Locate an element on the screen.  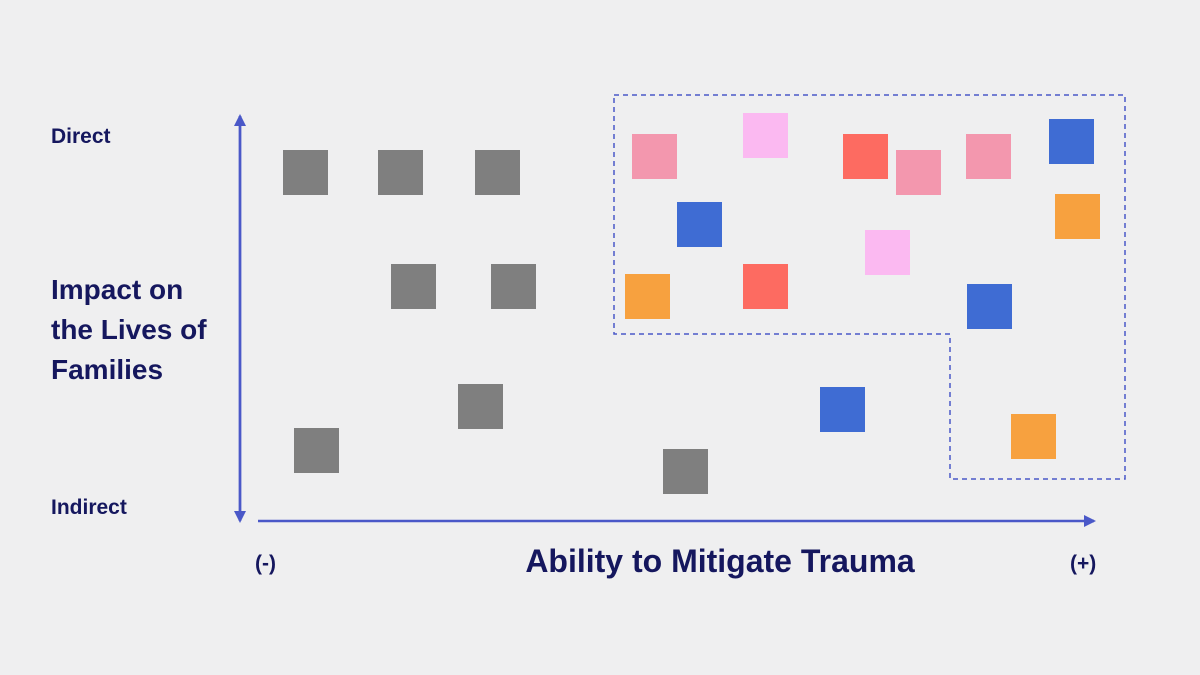
y-axis-title-line: Impact on is located at coordinates (117, 289).